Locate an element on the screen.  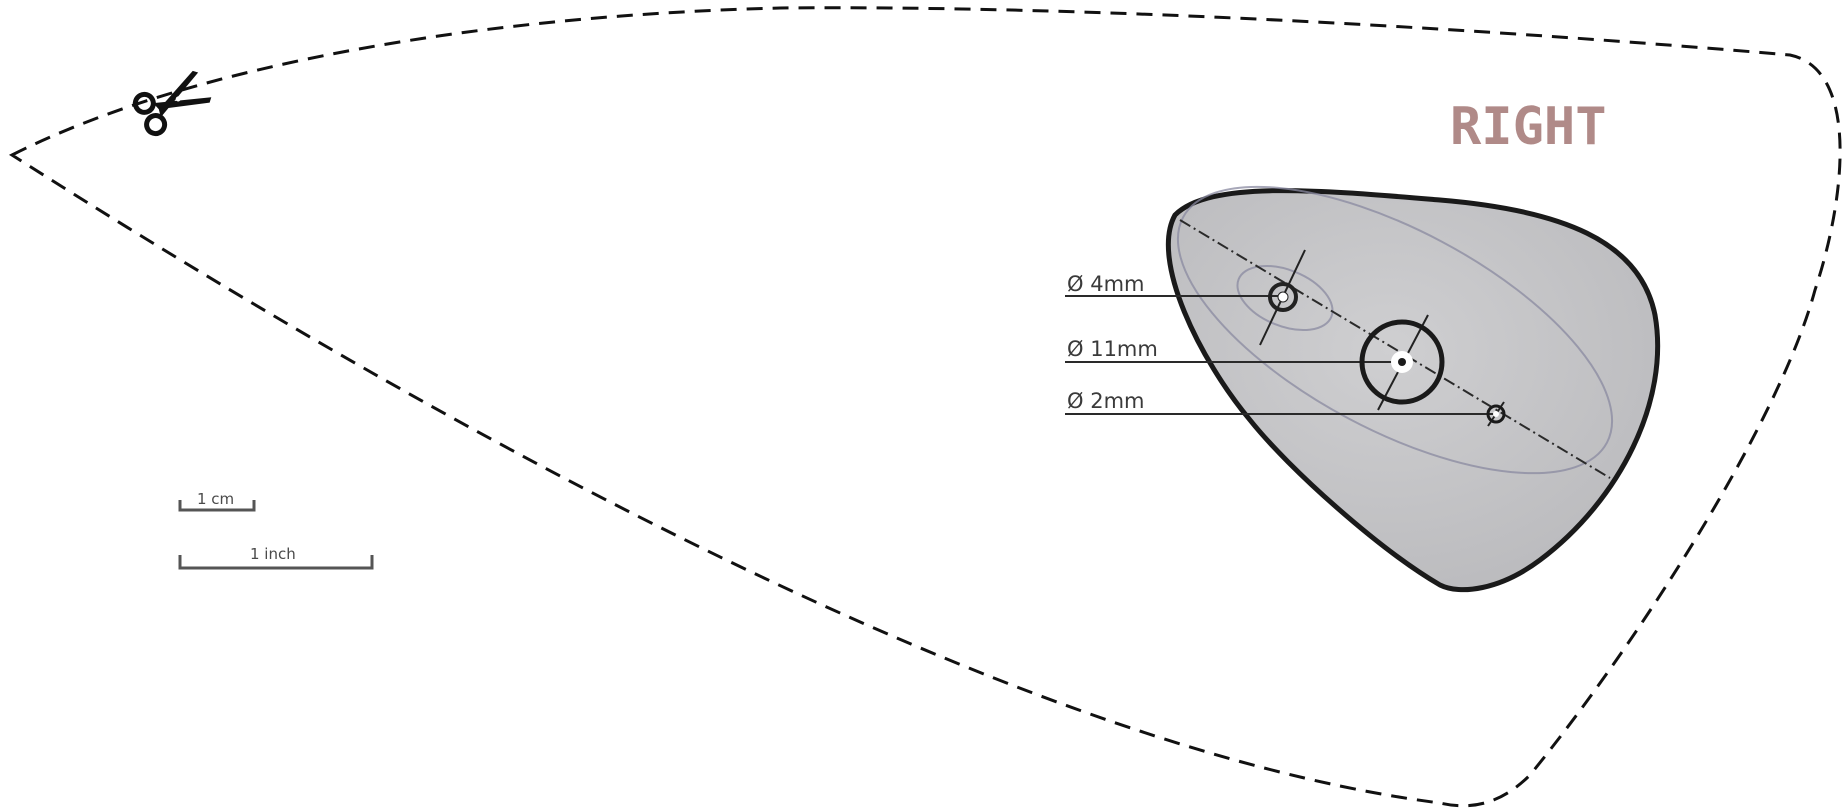
pad-axis-line is located at coordinates (1395, 349).